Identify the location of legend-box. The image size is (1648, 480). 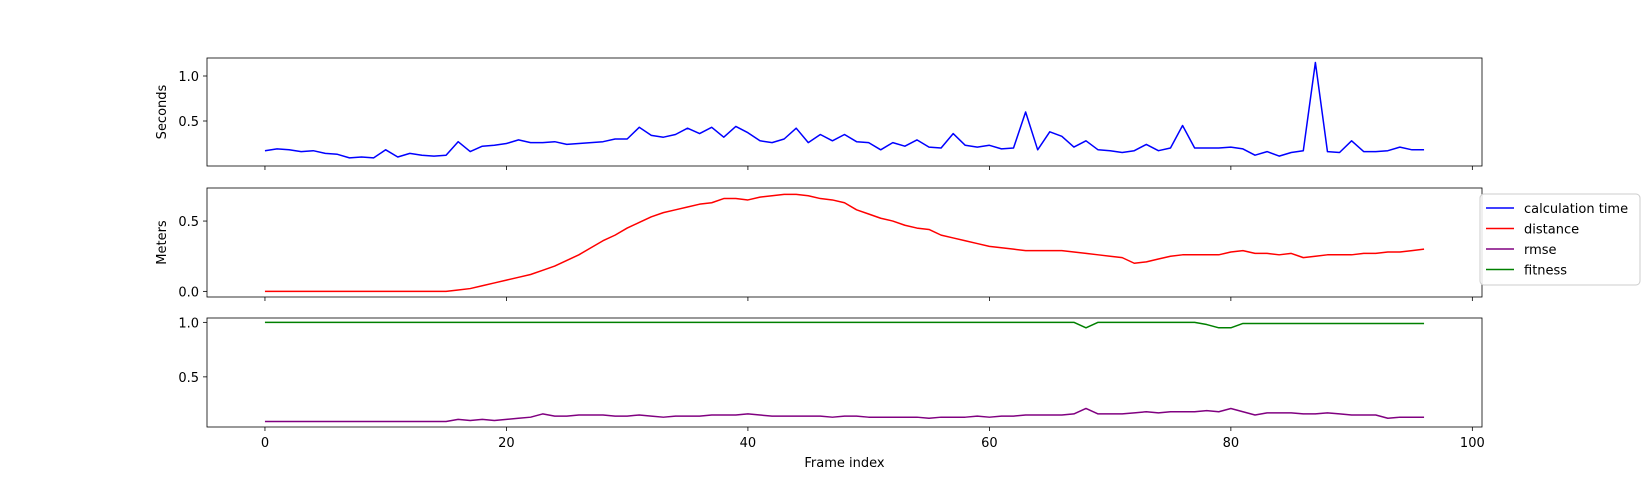
(1560, 239).